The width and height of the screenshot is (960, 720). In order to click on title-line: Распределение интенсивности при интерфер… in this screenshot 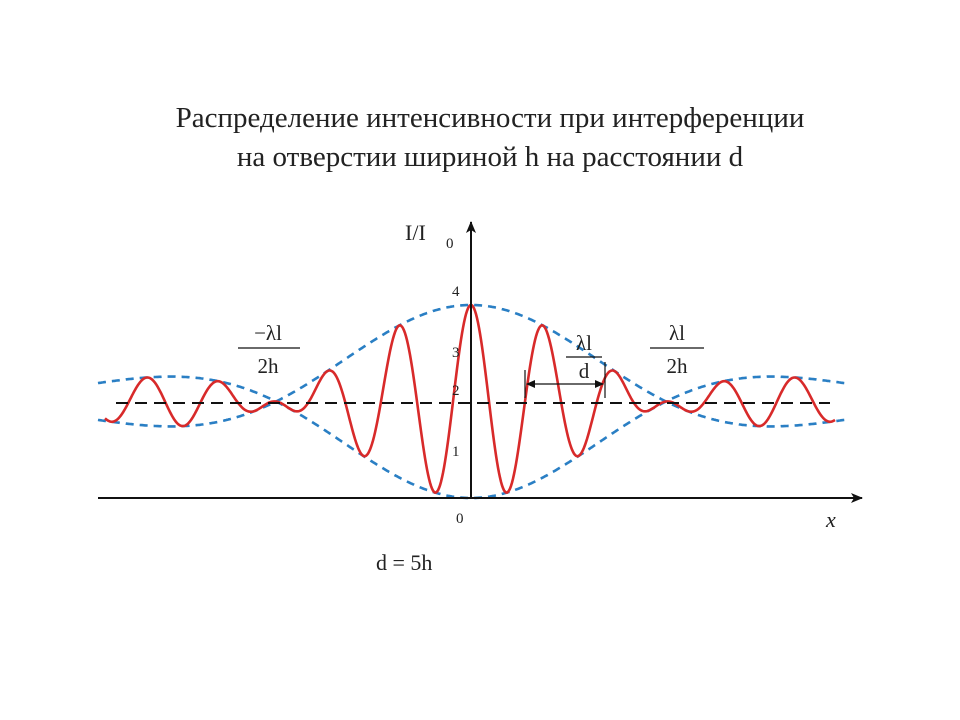, I will do `click(490, 118)`.